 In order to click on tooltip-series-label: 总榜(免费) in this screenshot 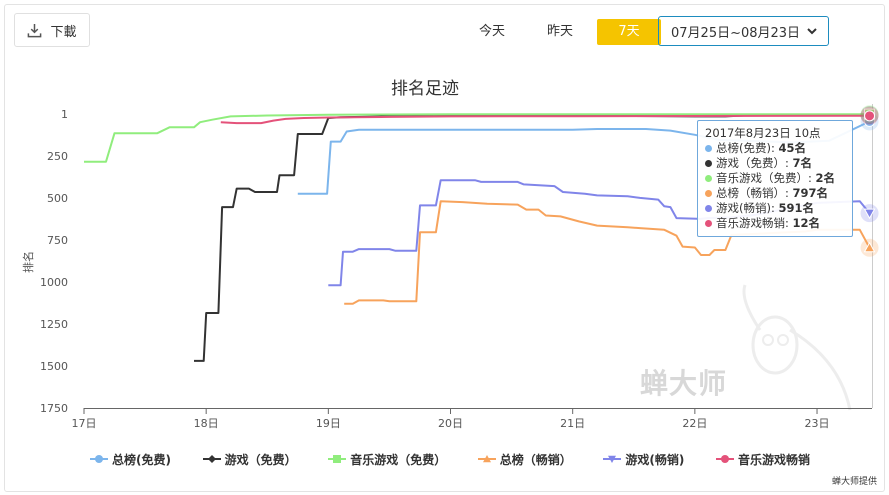, I will do `click(743, 148)`.